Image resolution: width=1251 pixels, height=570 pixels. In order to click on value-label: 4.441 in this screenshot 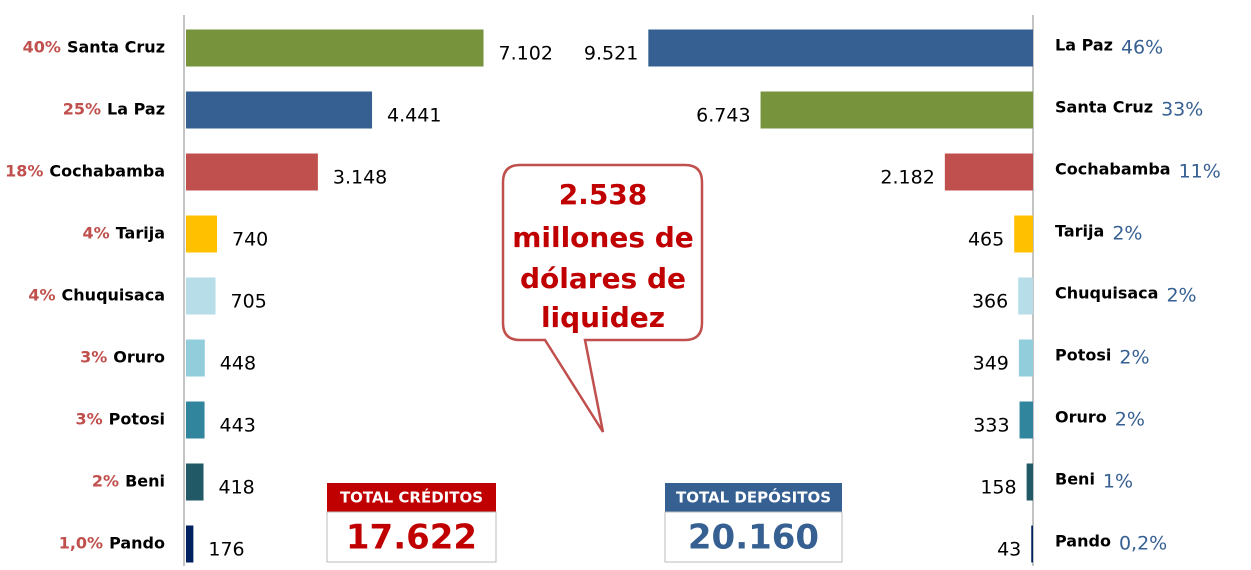, I will do `click(414, 116)`.